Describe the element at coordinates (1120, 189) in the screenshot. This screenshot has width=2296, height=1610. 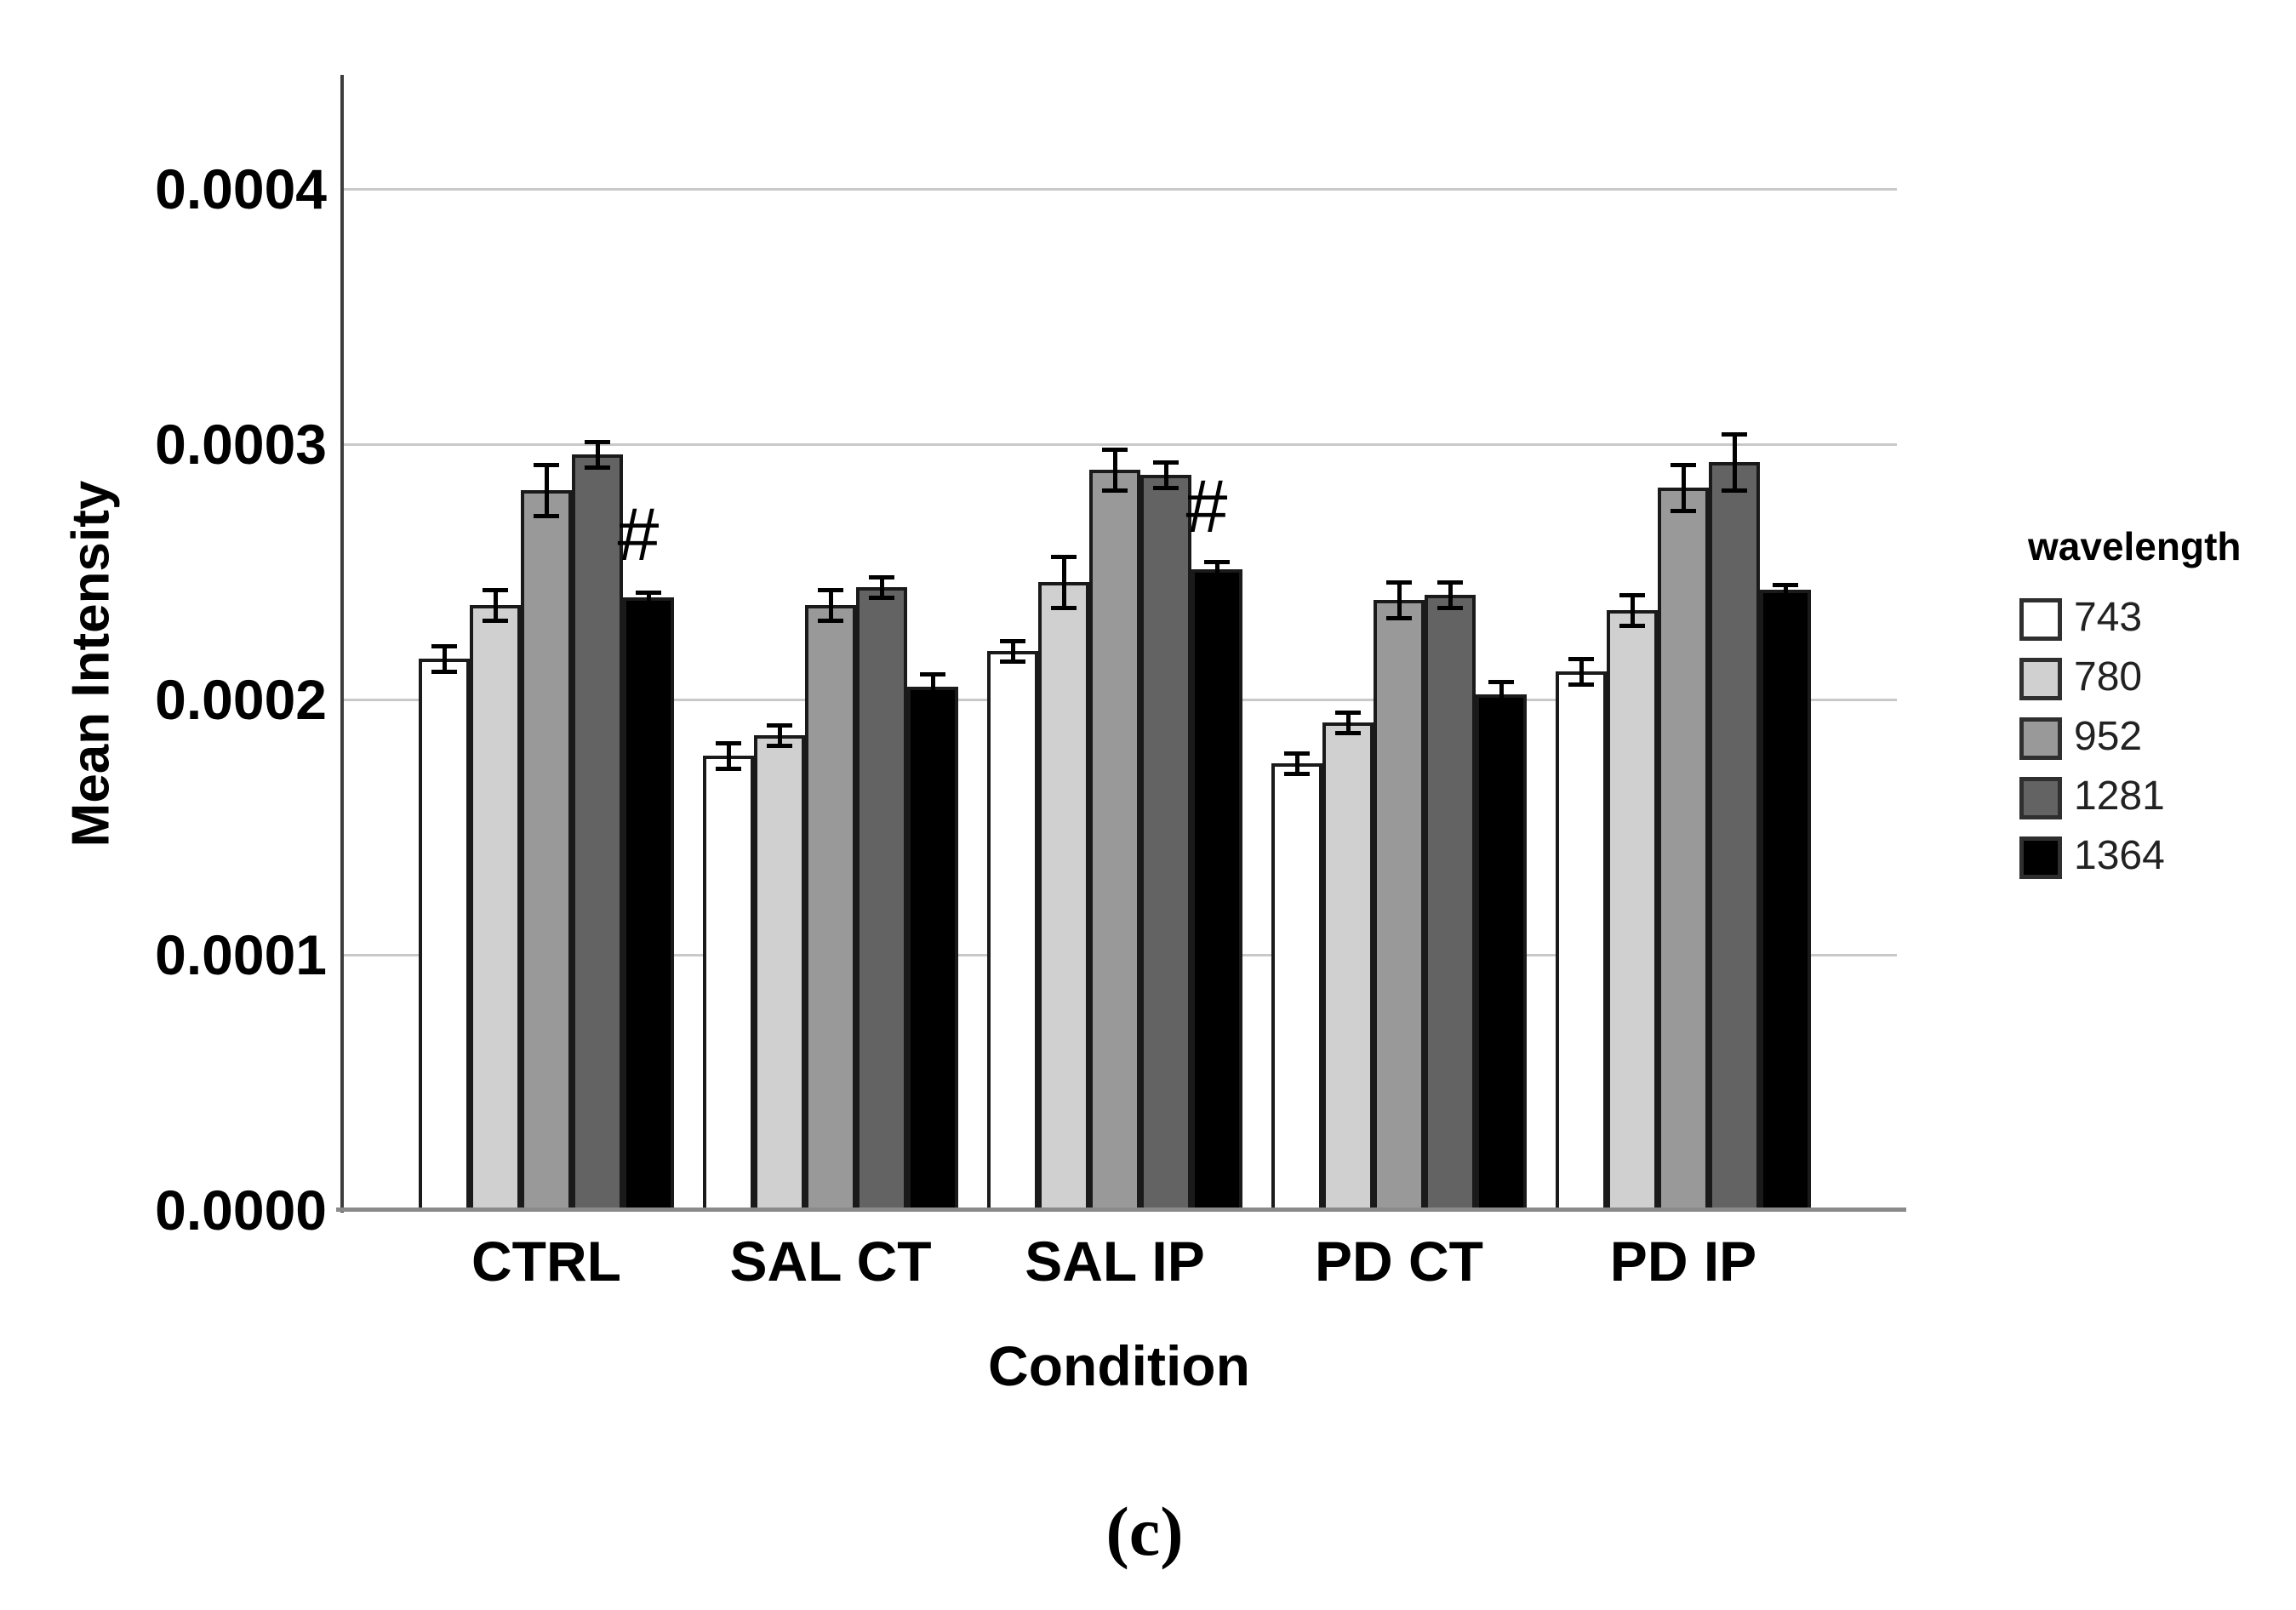
I see `gridline-0.0004` at that location.